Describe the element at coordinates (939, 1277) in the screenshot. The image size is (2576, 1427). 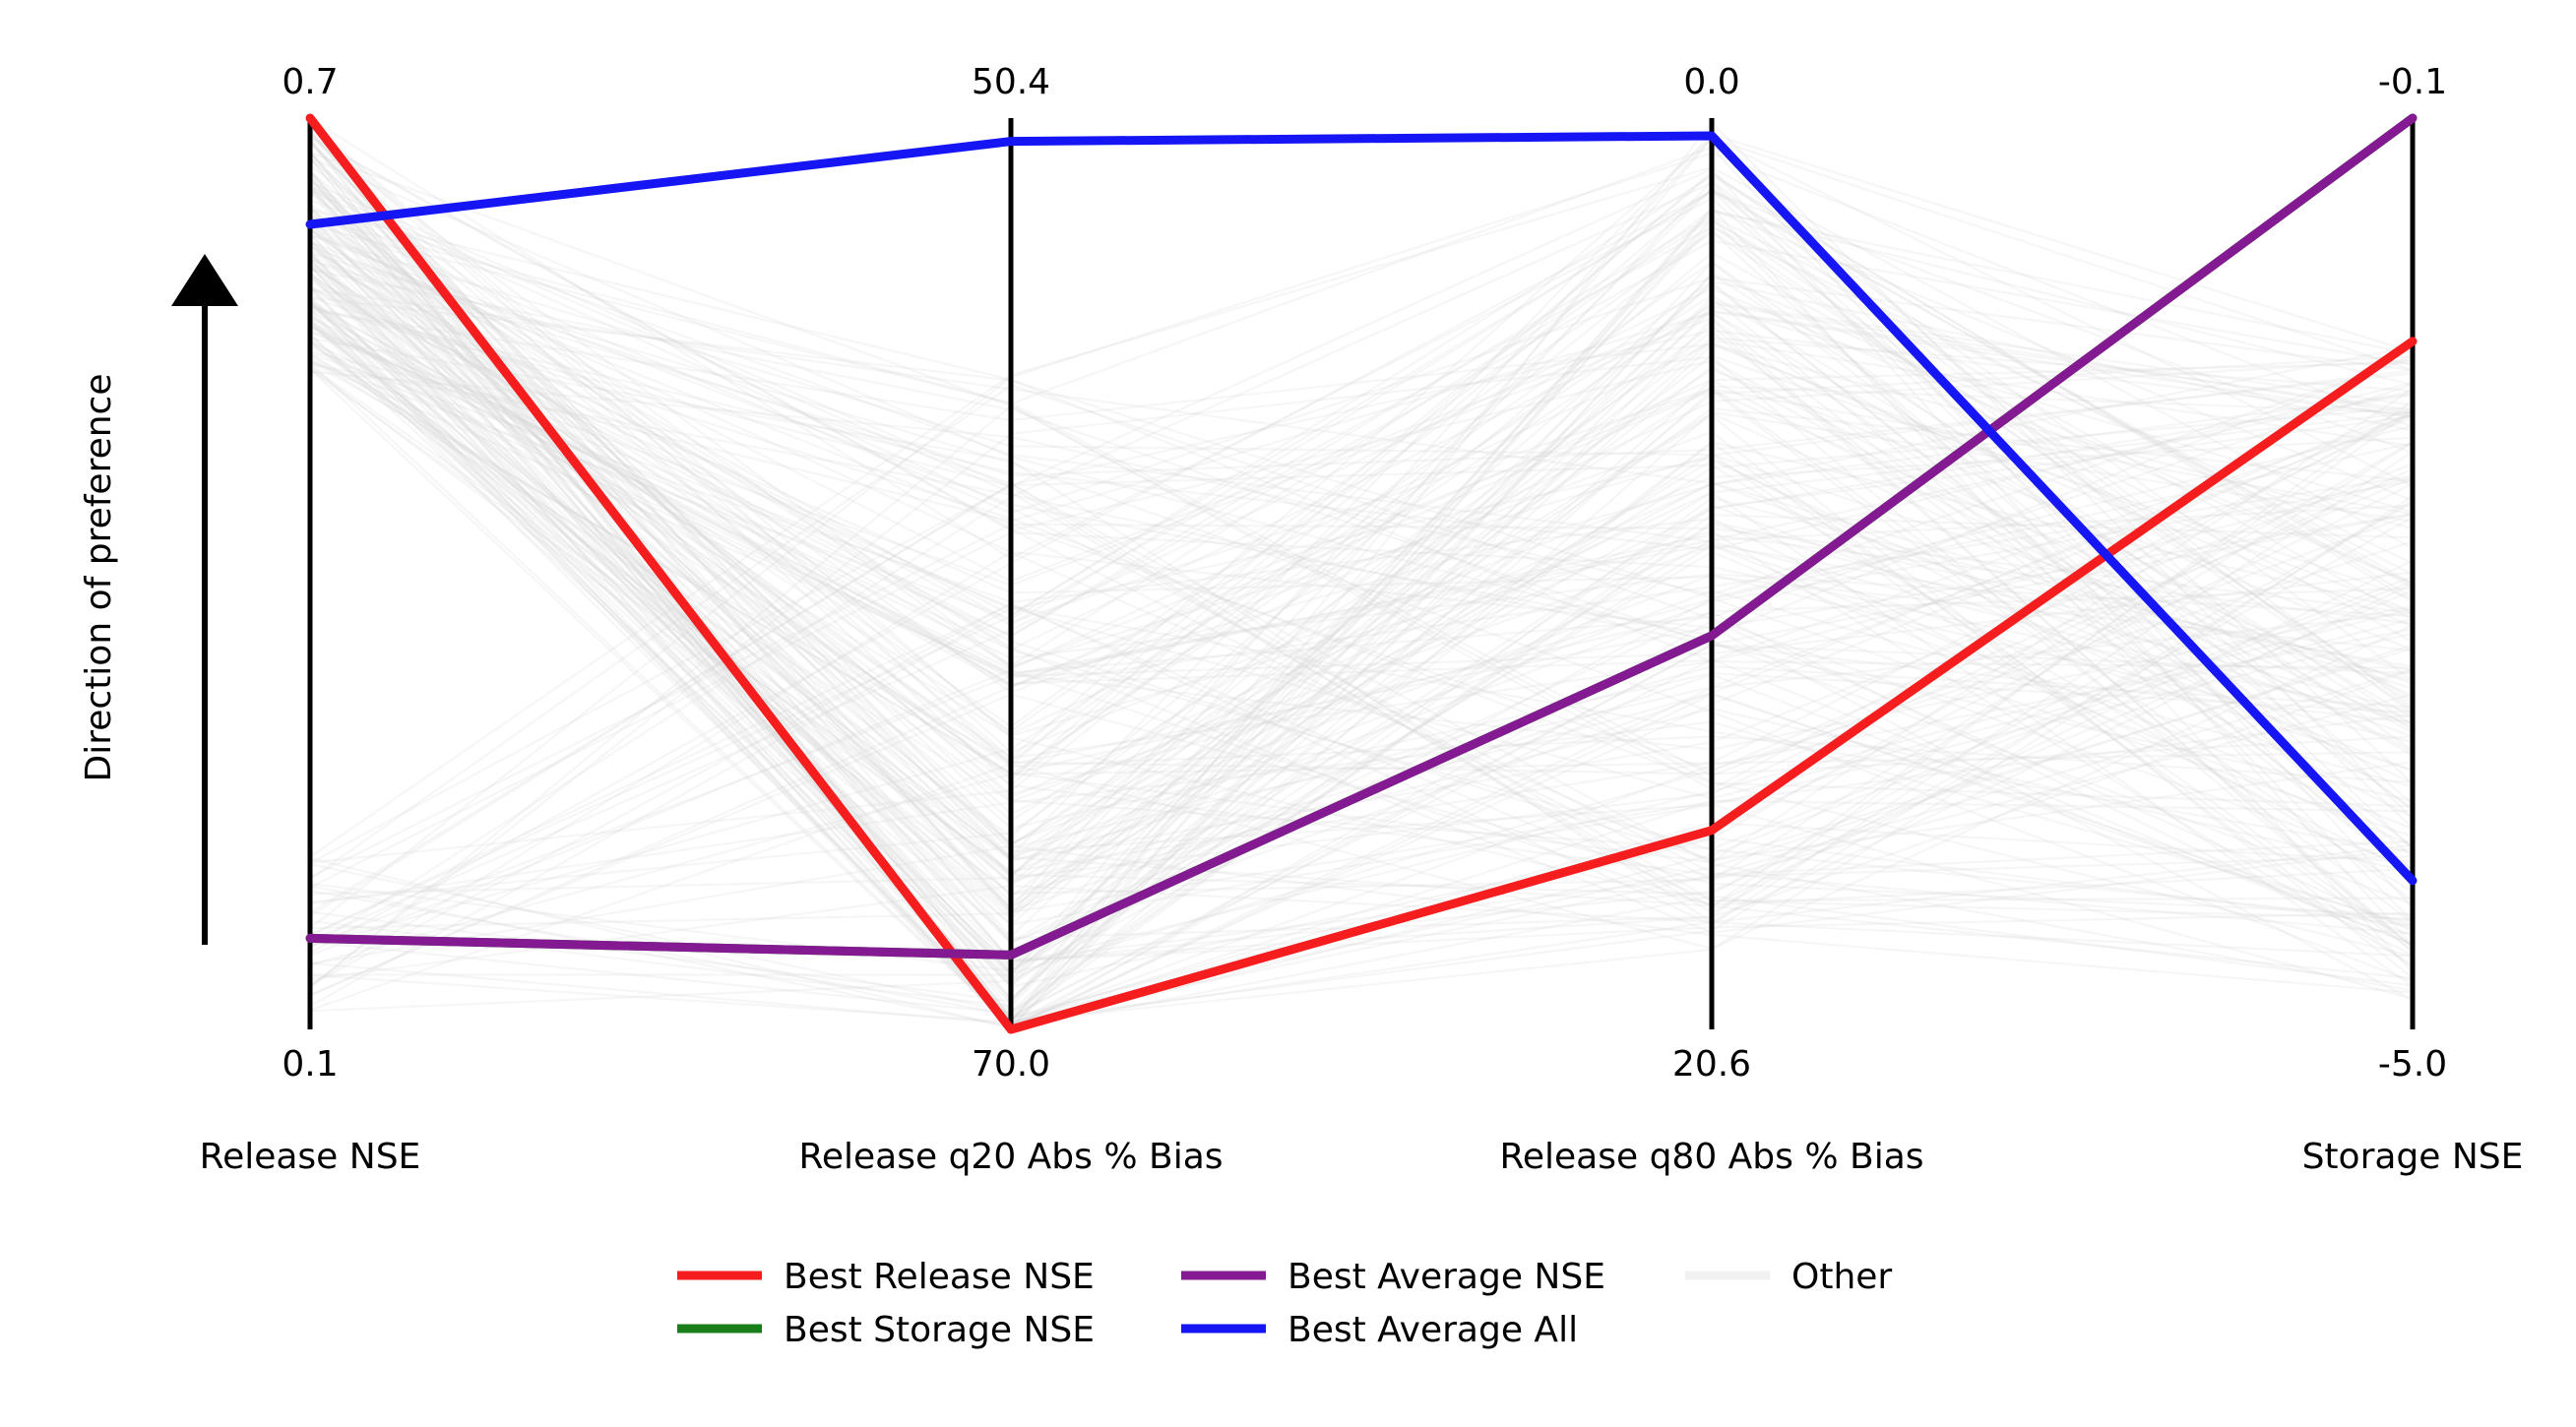
I see `legend-label-best-release-nse: Best Release NSE` at that location.